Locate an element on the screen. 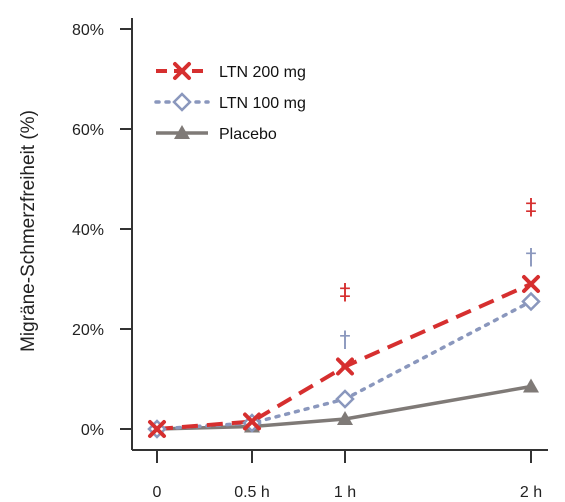 This screenshot has height=502, width=565. y-tick-label: 80% is located at coordinates (88, 30).